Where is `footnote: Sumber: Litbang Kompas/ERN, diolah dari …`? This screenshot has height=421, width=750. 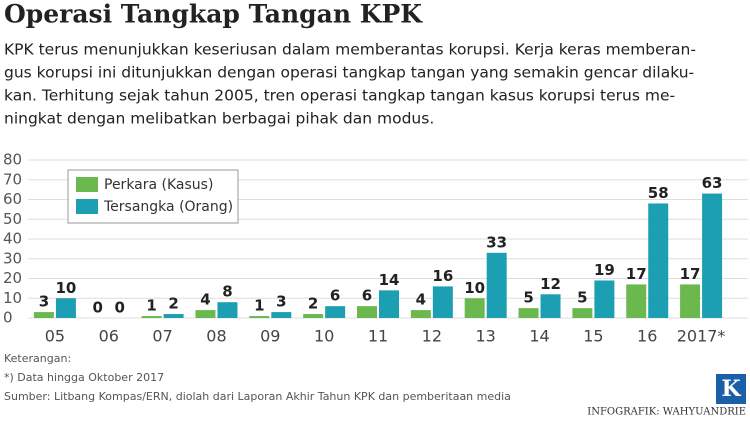 footnote: Sumber: Litbang Kompas/ERN, diolah dari … is located at coordinates (257, 396).